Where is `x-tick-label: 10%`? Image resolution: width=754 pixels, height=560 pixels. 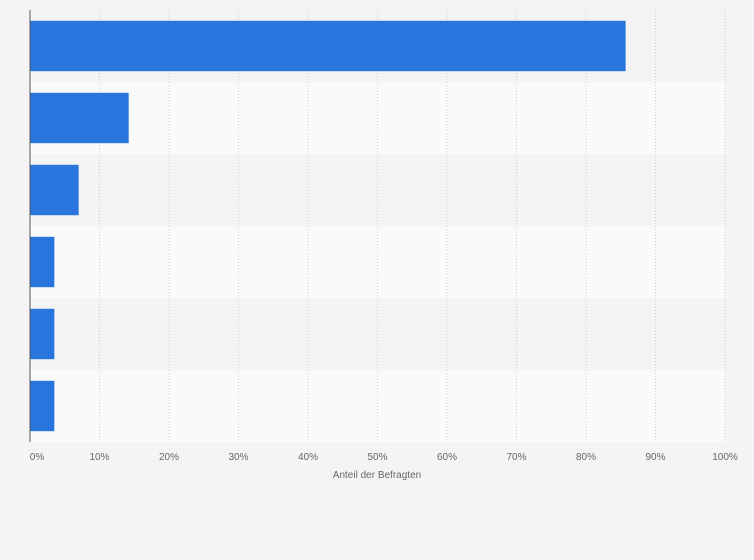 x-tick-label: 10% is located at coordinates (99, 457).